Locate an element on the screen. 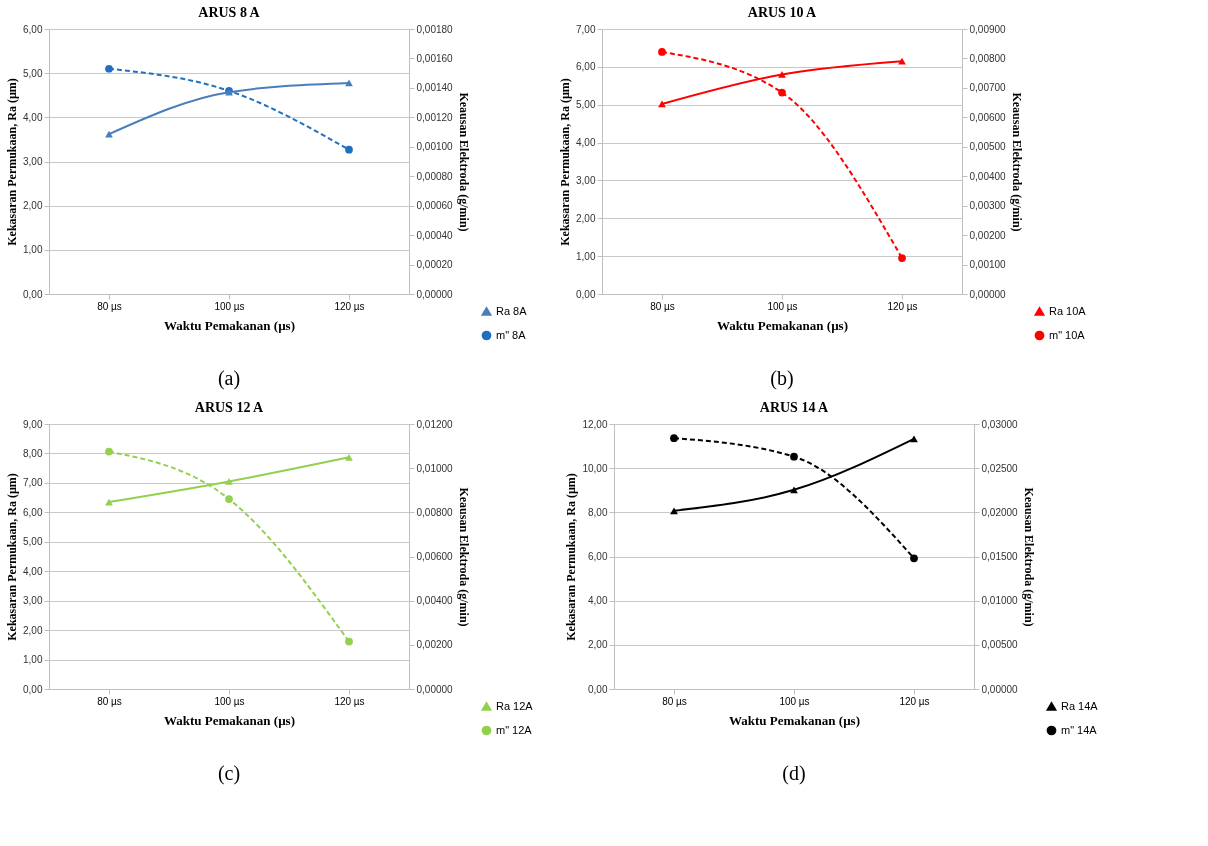 Image resolution: width=1208 pixels, height=846 pixels. text: (c) is located at coordinates (229, 773).